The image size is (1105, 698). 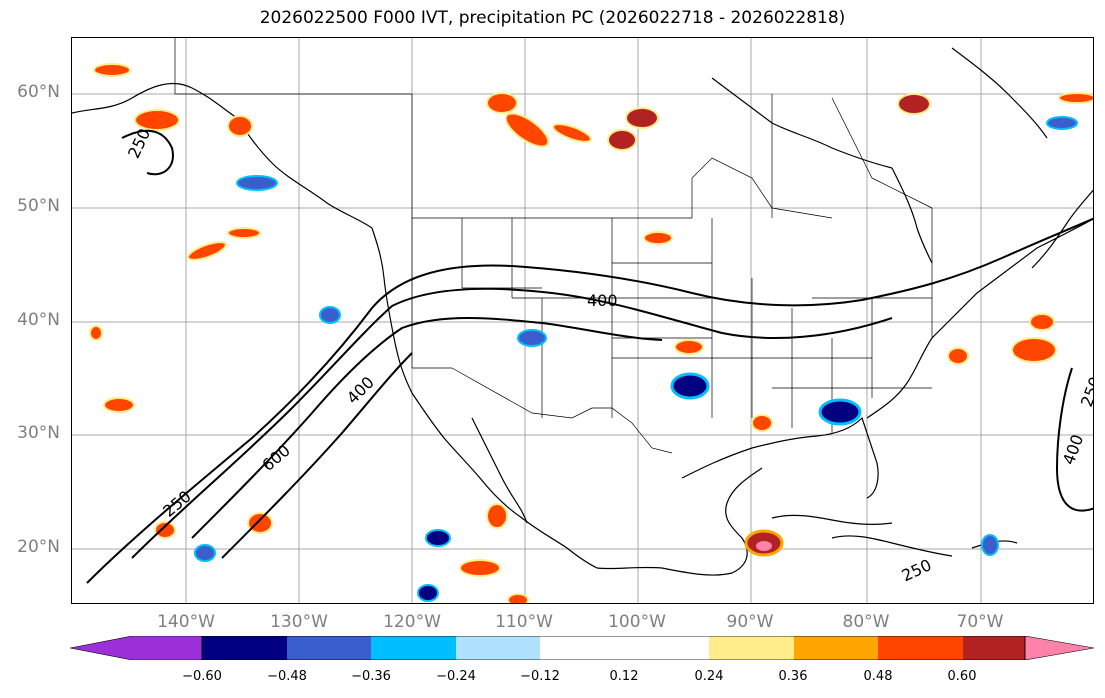 I want to click on lon-label-130w: 130°W, so click(x=299, y=622).